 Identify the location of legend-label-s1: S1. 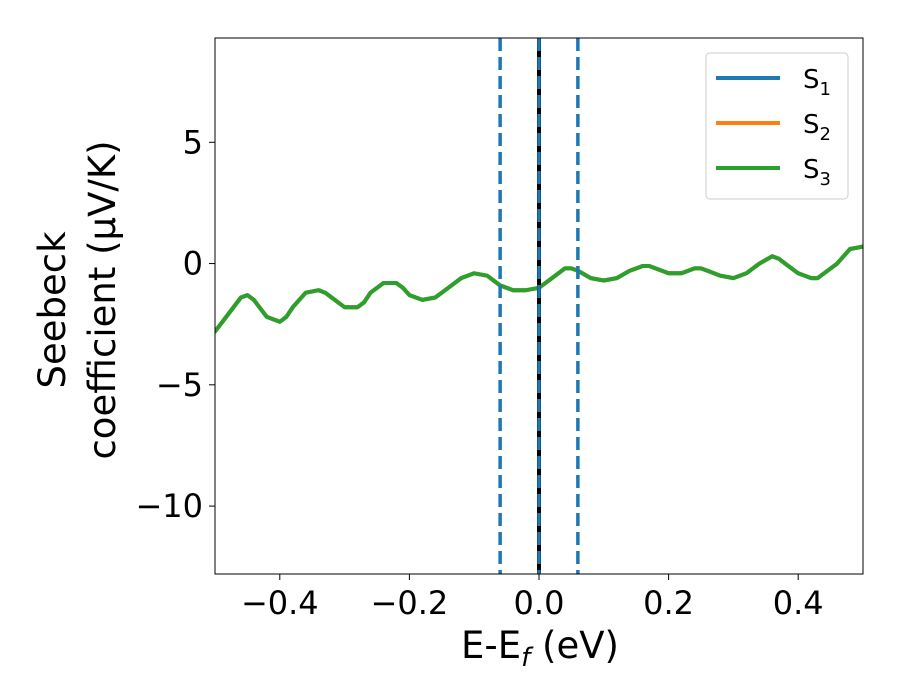
(817, 82).